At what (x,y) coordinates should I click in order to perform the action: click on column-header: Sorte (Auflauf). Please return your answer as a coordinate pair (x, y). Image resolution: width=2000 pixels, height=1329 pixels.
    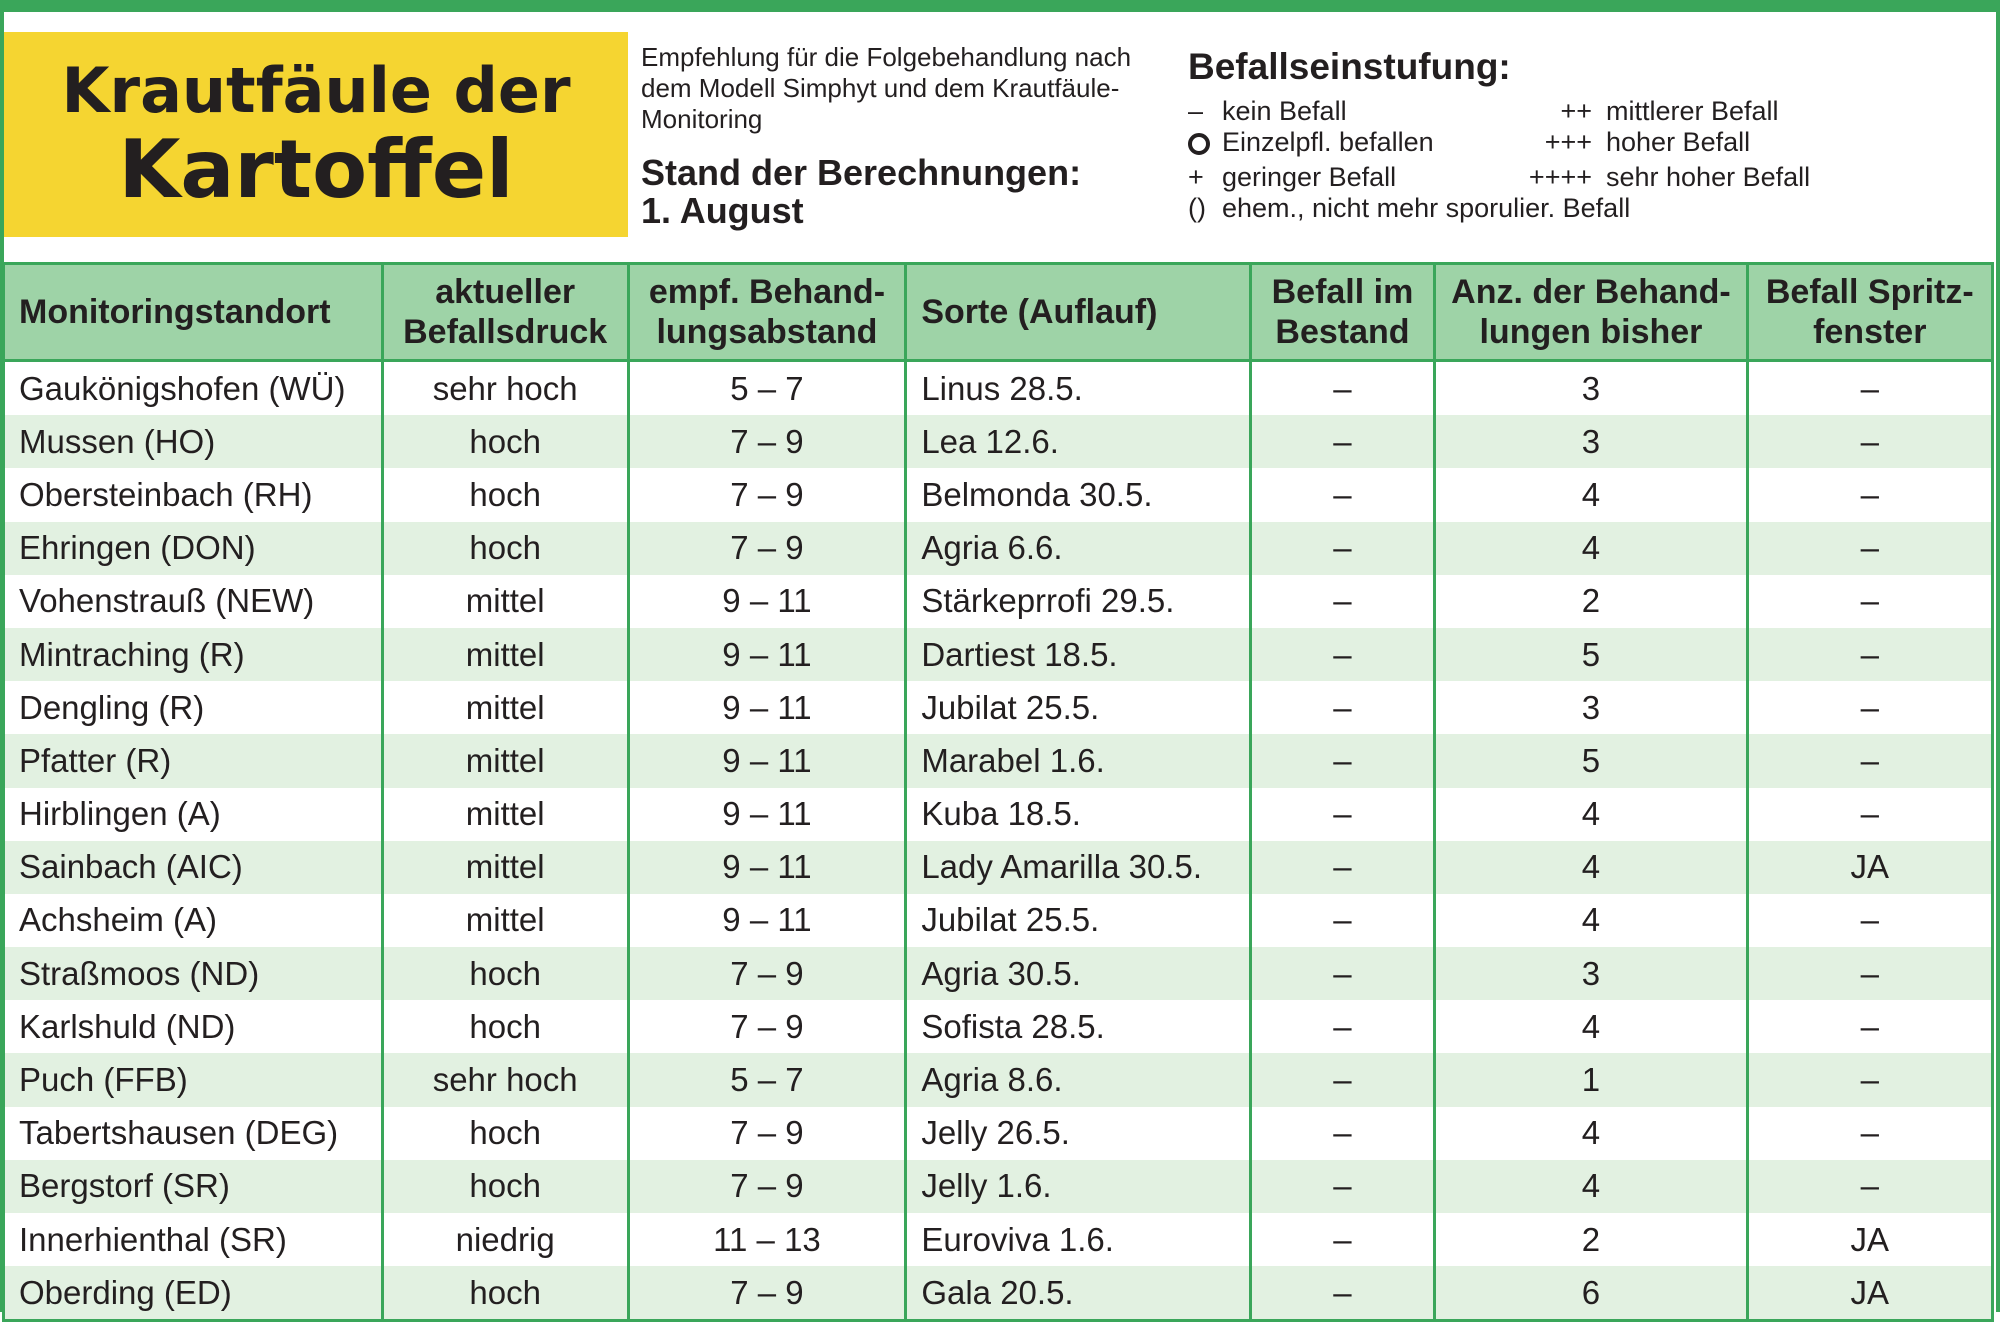
    Looking at the image, I should click on (1078, 312).